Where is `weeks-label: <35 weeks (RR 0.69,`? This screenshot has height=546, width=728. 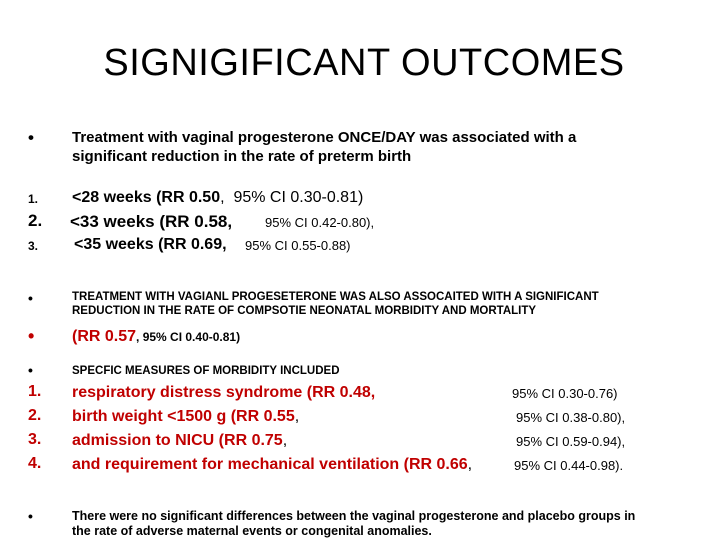
weeks-label: <35 weeks (RR 0.69, is located at coordinates (150, 244).